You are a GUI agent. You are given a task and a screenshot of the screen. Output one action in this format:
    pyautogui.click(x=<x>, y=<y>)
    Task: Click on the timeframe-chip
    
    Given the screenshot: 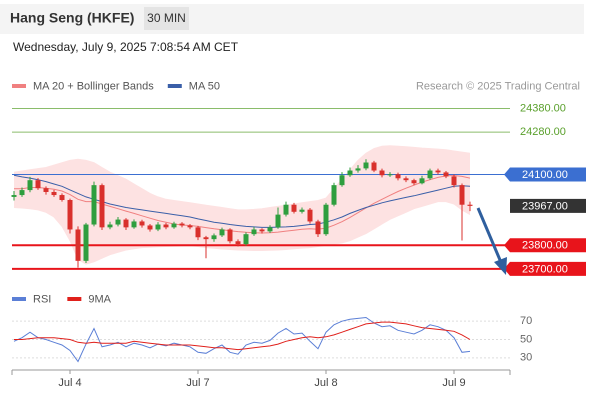 What is the action you would take?
    pyautogui.click(x=166, y=18)
    